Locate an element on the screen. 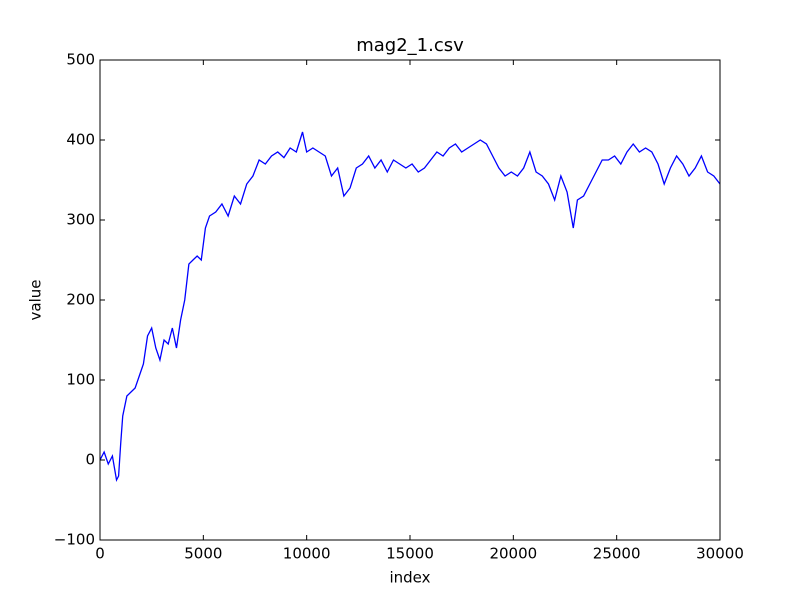 The width and height of the screenshot is (800, 600). y-tick-label: 500 is located at coordinates (80, 60).